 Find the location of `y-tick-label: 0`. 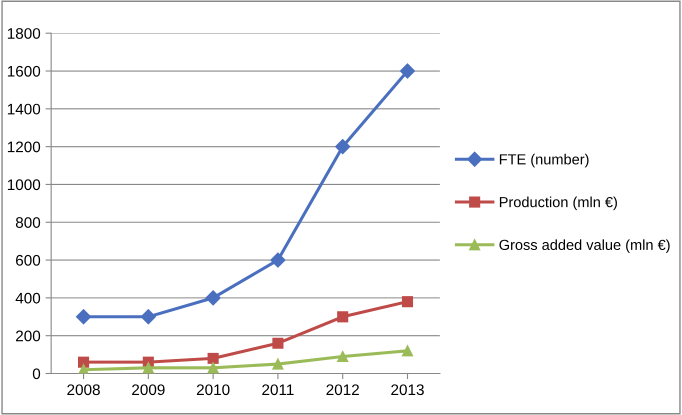

y-tick-label: 0 is located at coordinates (36, 374).